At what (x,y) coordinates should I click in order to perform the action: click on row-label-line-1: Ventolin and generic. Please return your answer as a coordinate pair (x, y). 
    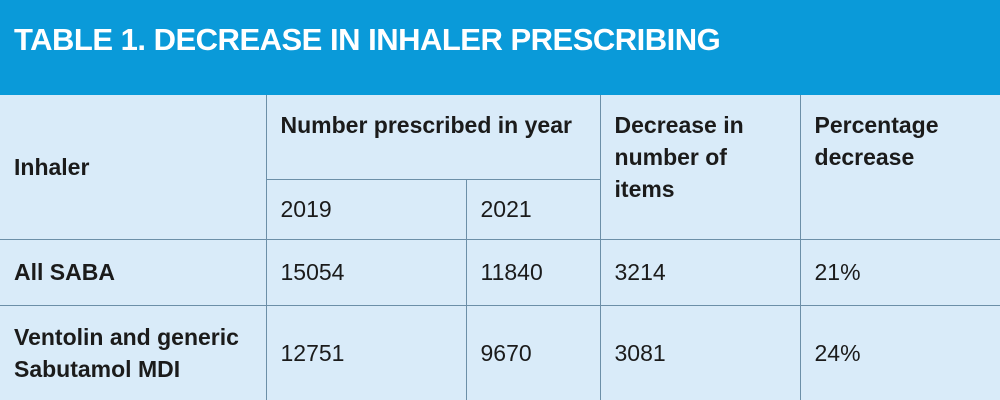
    Looking at the image, I should click on (126, 336).